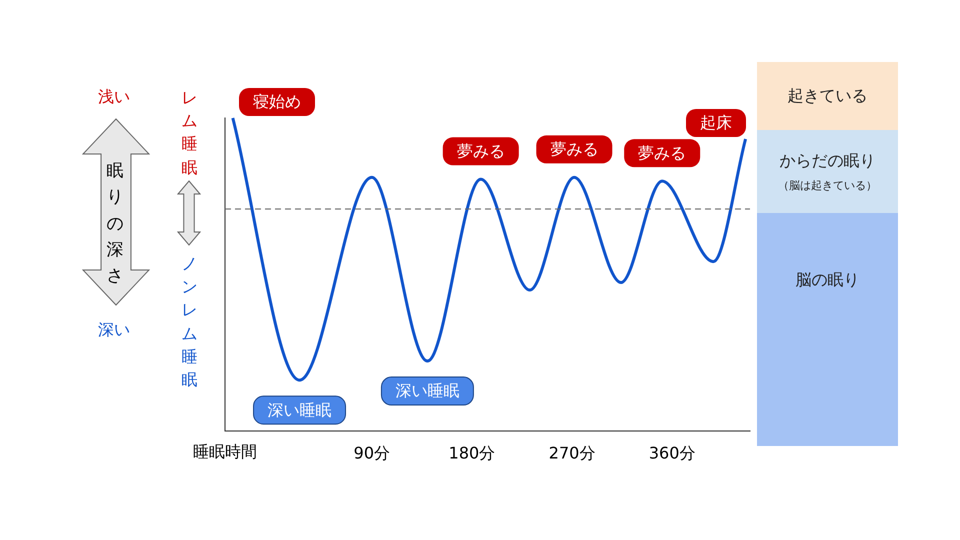 The height and width of the screenshot is (540, 960). I want to click on text: 起きている, so click(828, 96).